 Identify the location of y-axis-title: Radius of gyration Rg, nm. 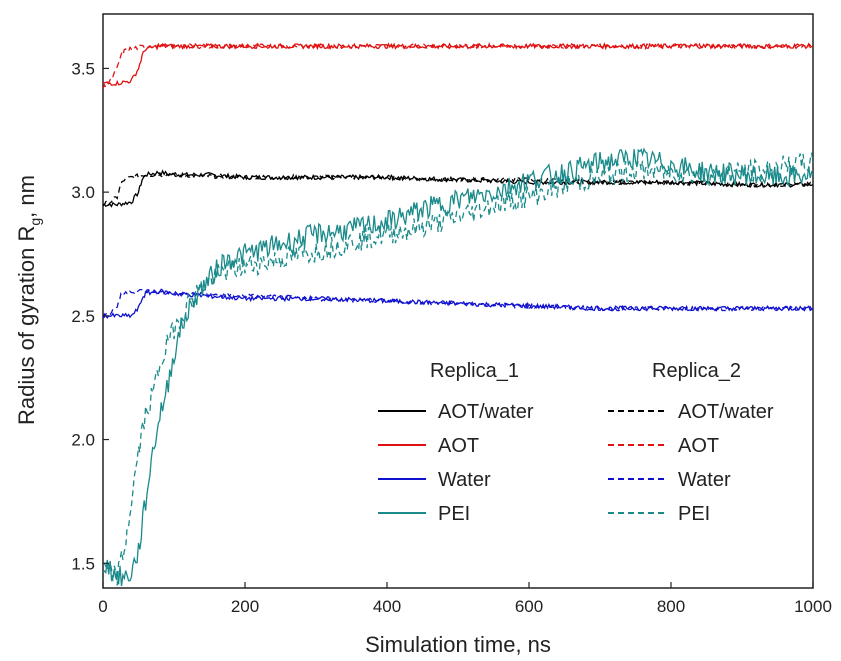
(28, 300).